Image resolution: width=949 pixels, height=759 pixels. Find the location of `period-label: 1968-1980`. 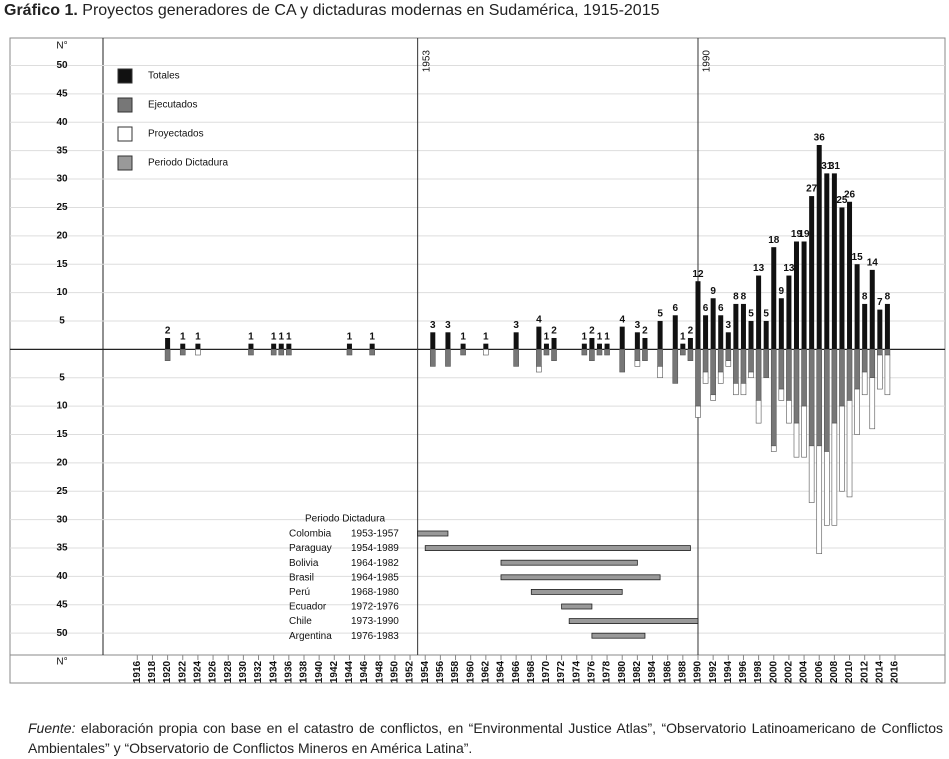

period-label: 1968-1980 is located at coordinates (375, 592).